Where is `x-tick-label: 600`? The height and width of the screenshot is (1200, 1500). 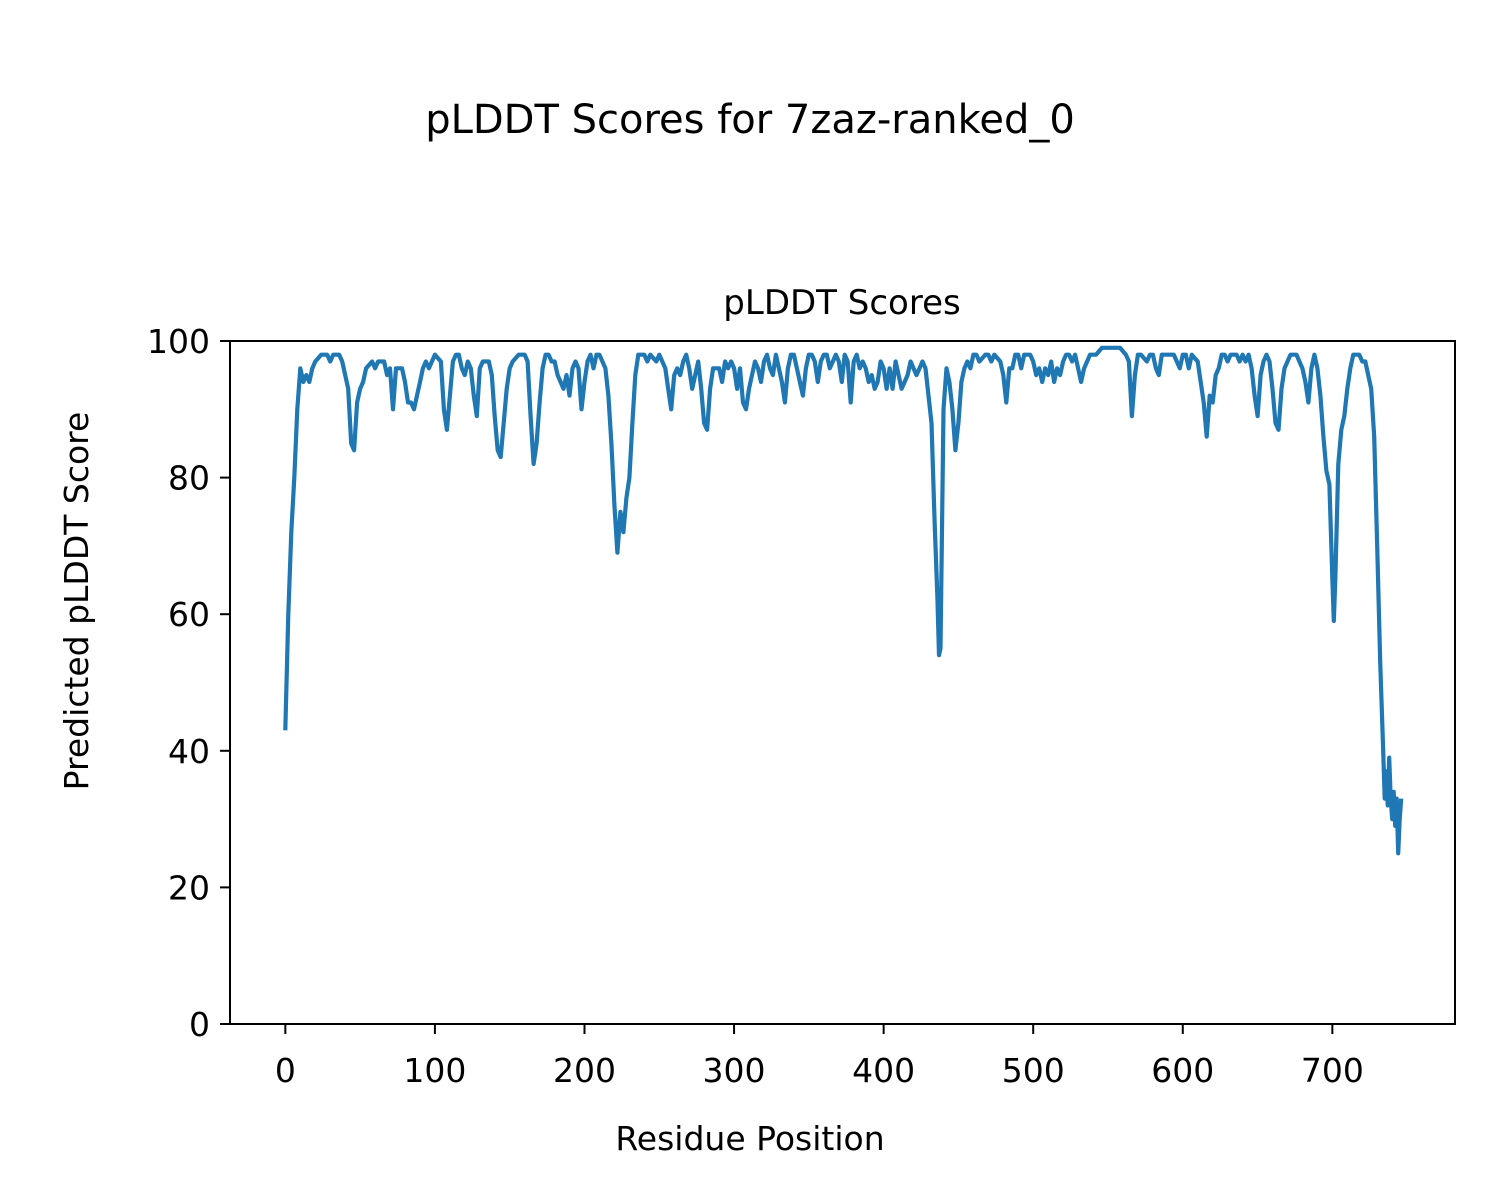 x-tick-label: 600 is located at coordinates (1182, 1070).